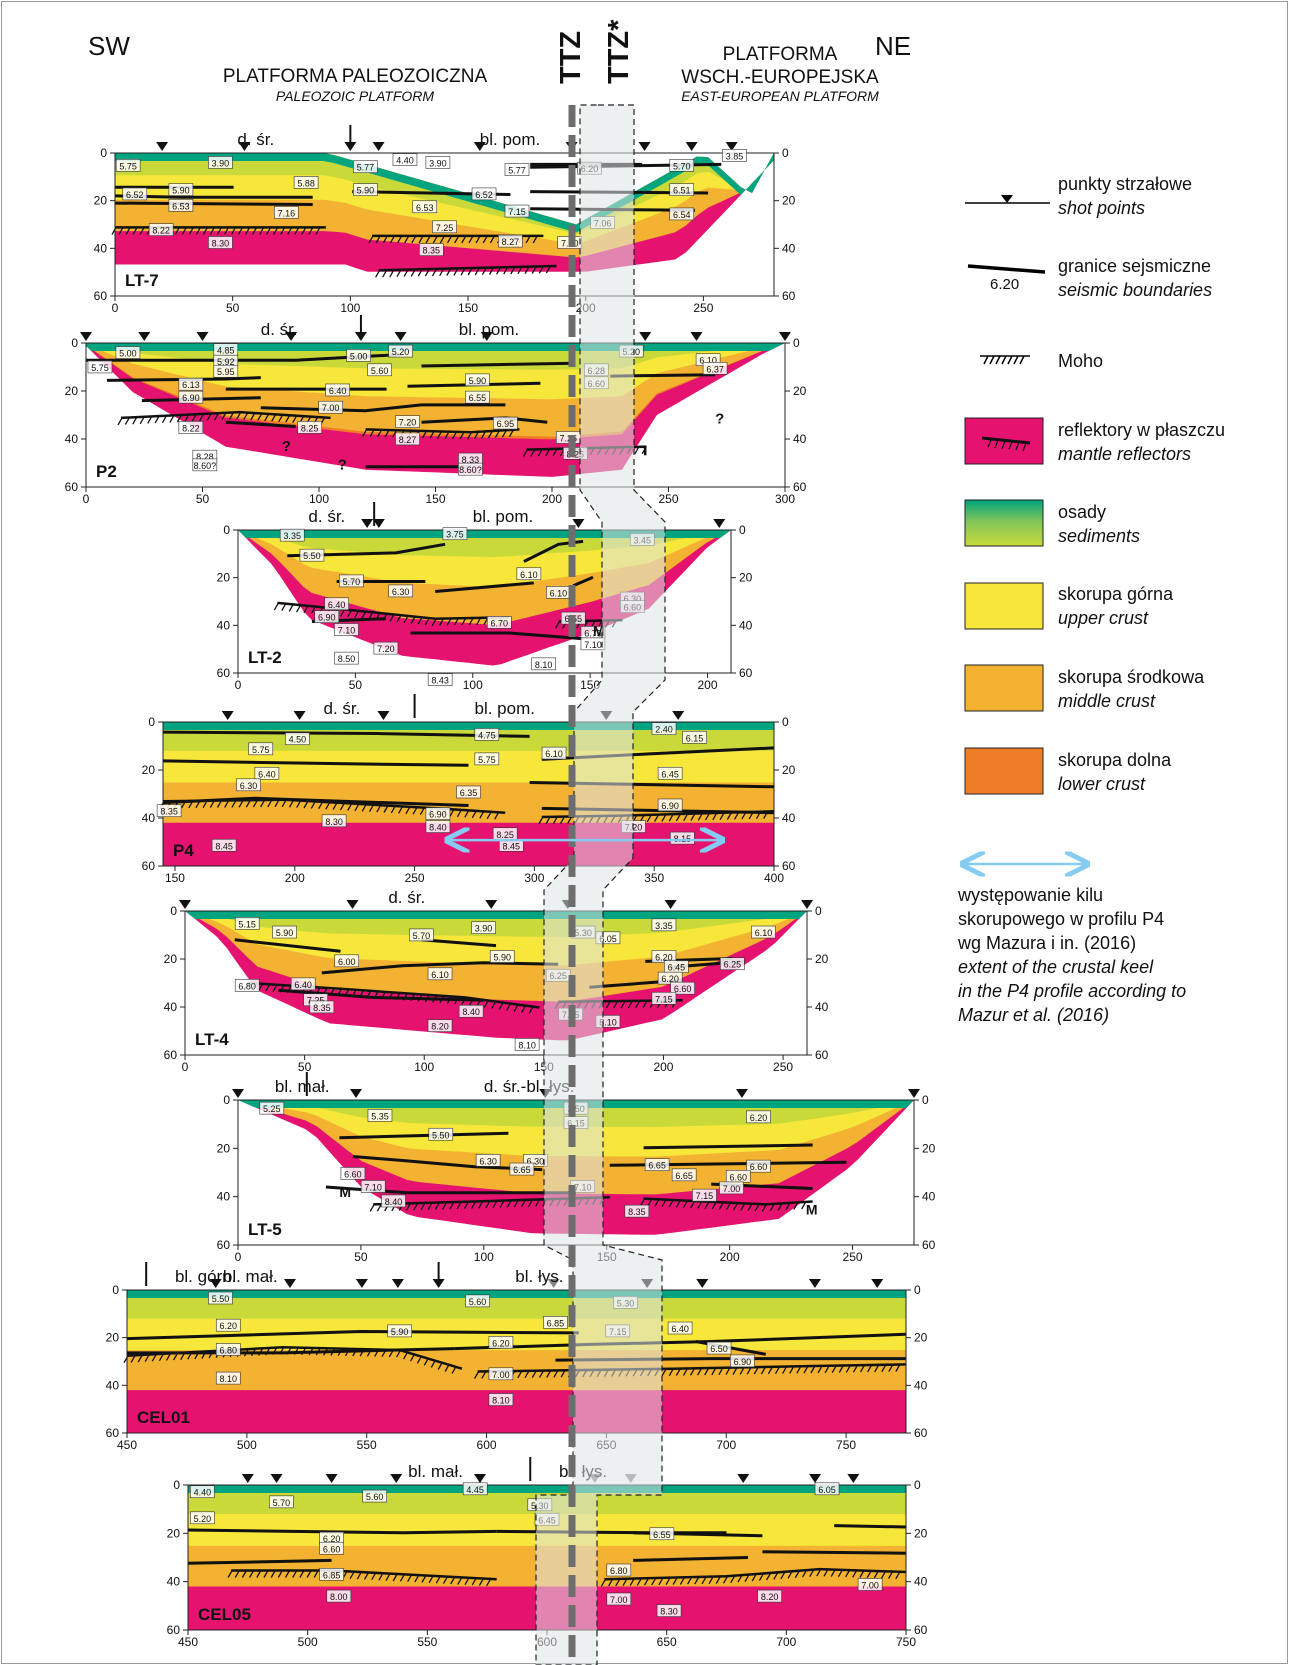 This screenshot has height=1665, width=1289. I want to click on legend-upper-pl: skorupa górna, so click(1116, 594).